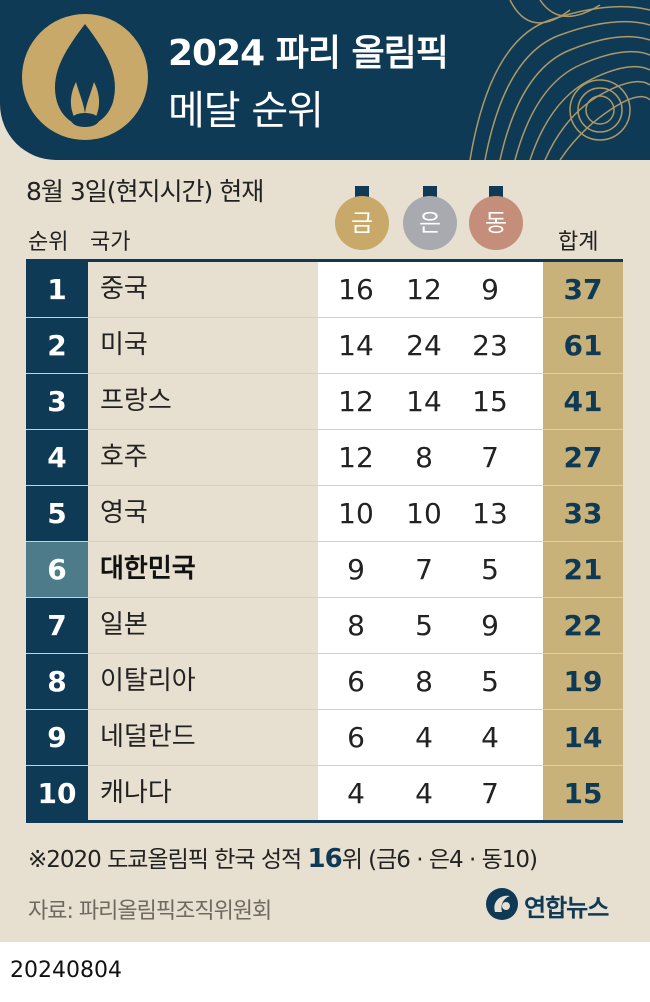 This screenshot has width=650, height=1002. I want to click on medal-counts: 8 5 9, so click(430, 625).